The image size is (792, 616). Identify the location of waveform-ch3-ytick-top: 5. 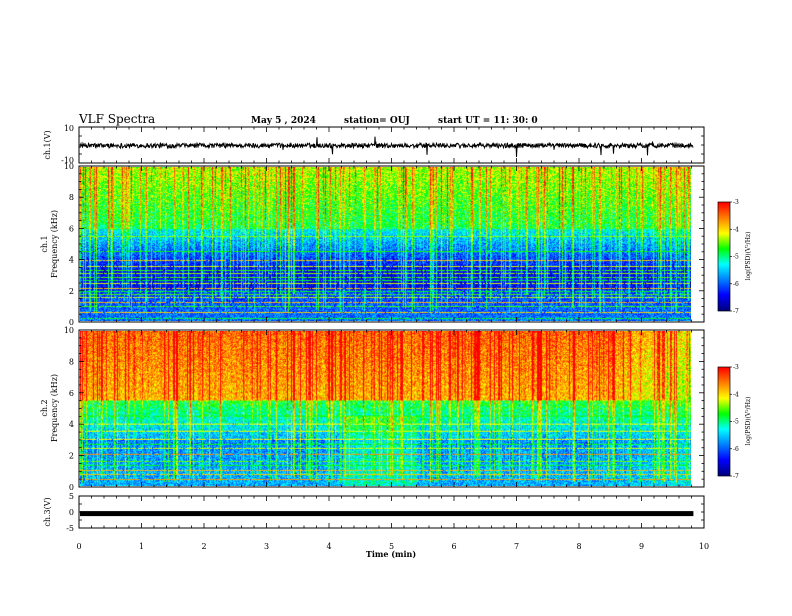
(71, 496).